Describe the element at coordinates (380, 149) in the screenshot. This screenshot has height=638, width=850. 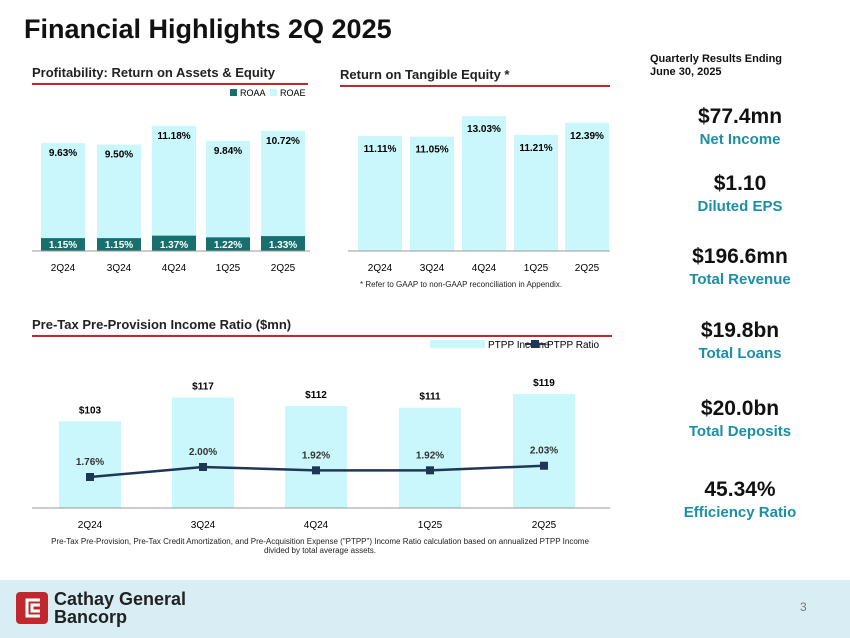
I see `rote-label: 11.11%` at that location.